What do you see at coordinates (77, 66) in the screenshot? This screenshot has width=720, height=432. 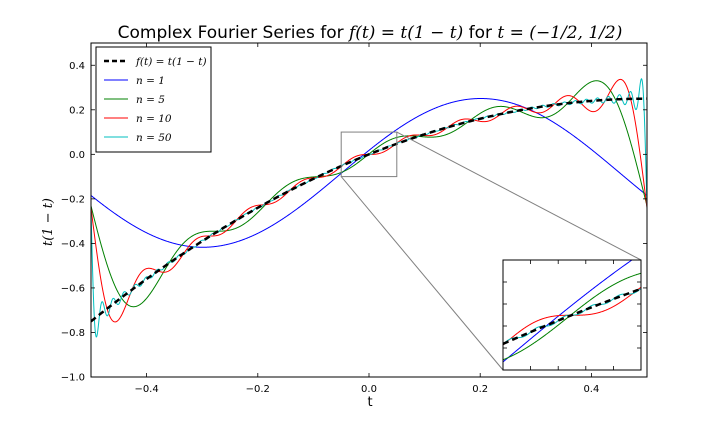 I see `main-ytick-label: 0.4` at bounding box center [77, 66].